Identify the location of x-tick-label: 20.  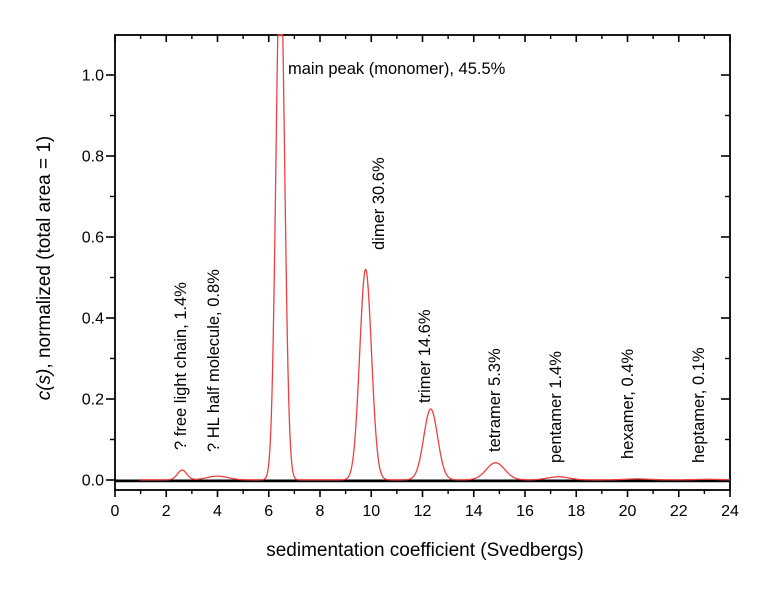
(628, 511).